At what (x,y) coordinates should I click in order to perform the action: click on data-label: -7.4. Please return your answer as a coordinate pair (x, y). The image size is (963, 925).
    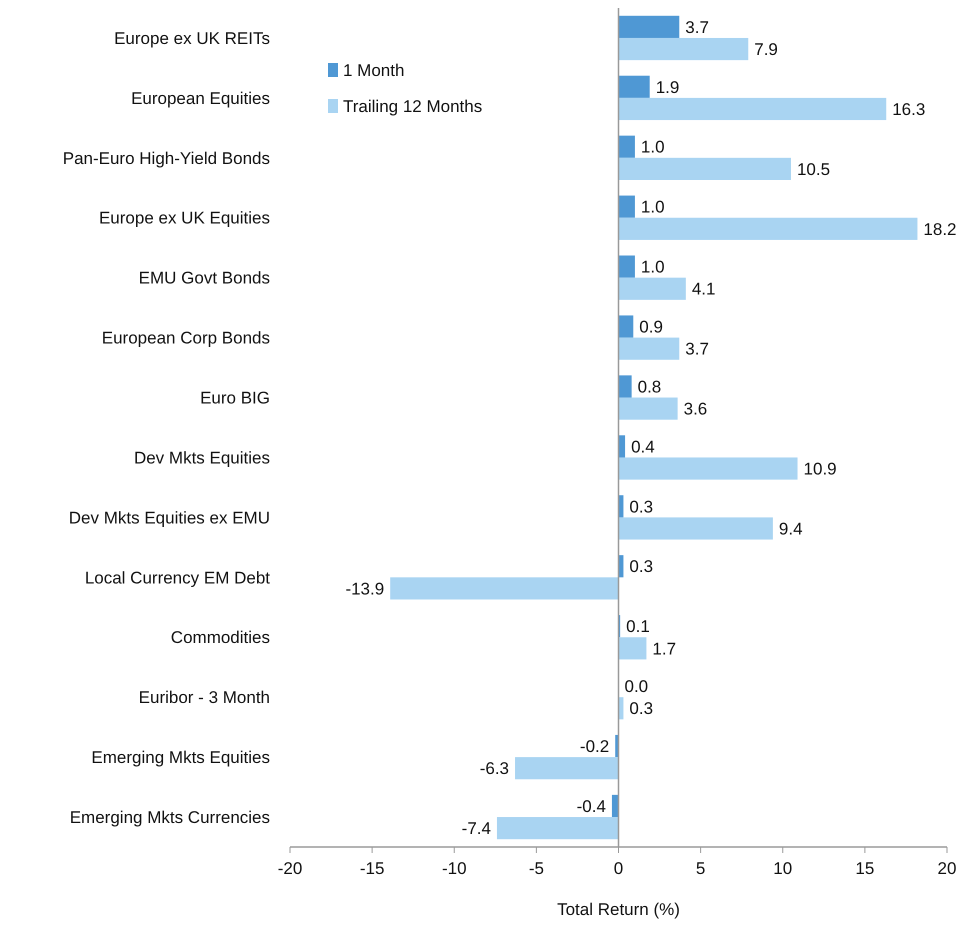
    Looking at the image, I should click on (476, 828).